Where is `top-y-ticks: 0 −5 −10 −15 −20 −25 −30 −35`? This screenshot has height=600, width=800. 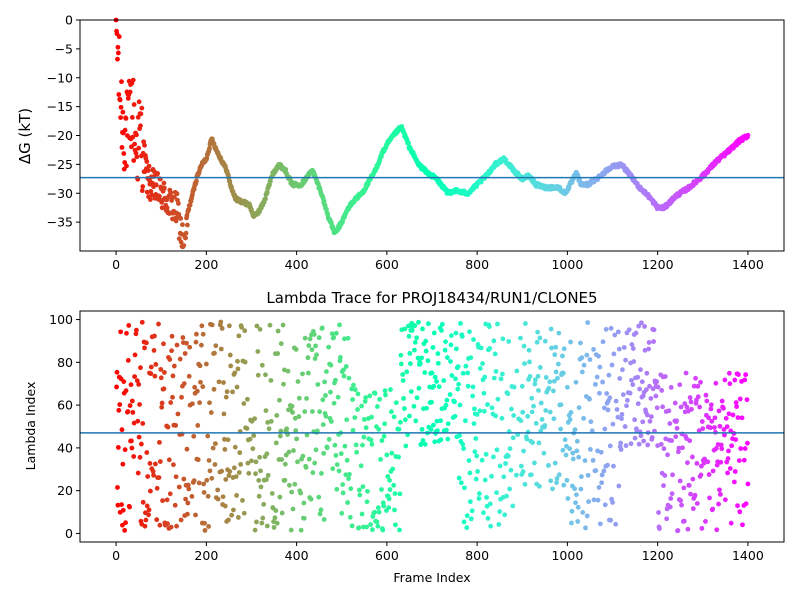 top-y-ticks: 0 −5 −10 −15 −20 −25 −30 −35 is located at coordinates (63, 121).